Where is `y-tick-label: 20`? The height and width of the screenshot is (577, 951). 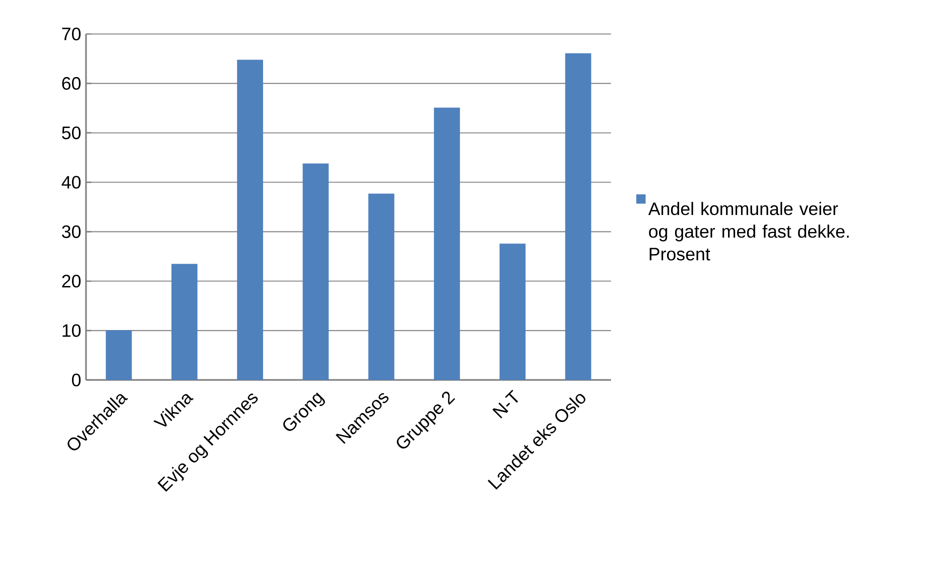 y-tick-label: 20 is located at coordinates (71, 281).